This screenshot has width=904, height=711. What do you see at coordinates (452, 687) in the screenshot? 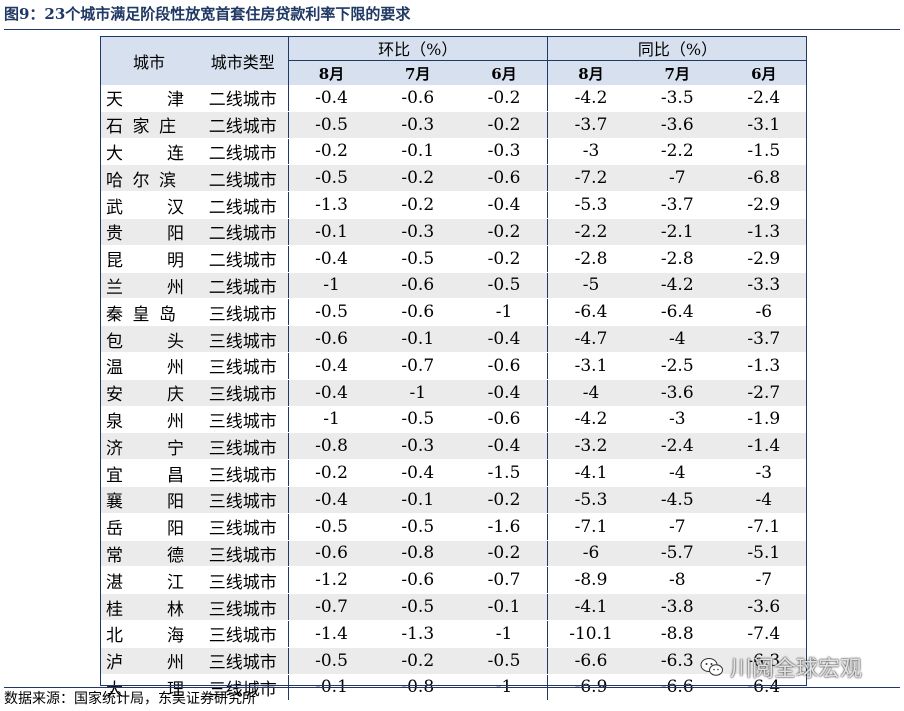
I see `bottom-divider` at bounding box center [452, 687].